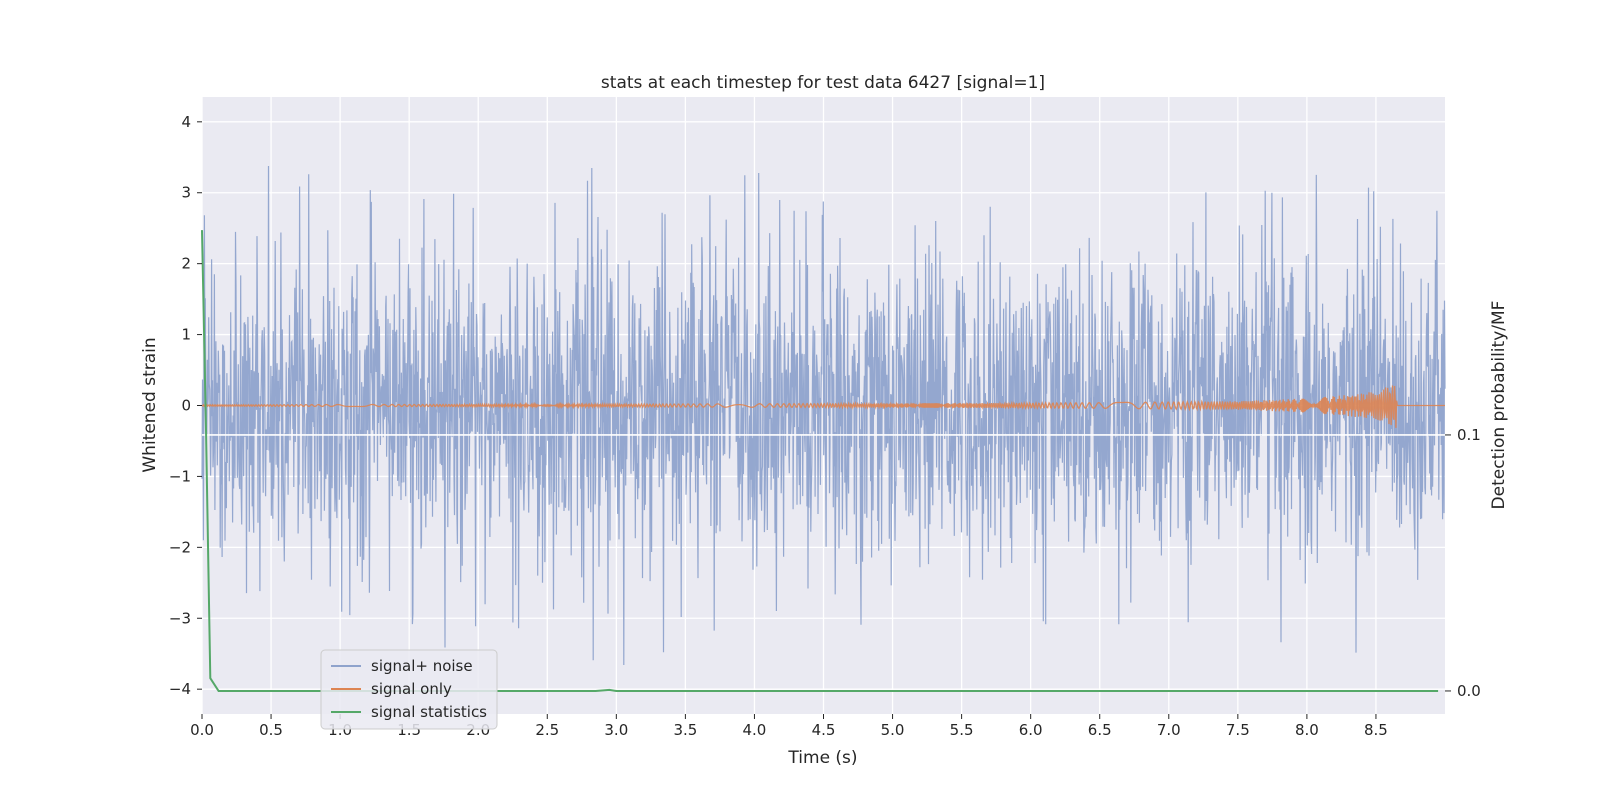  Describe the element at coordinates (180, 618) in the screenshot. I see `y-tick-label: −3` at that location.